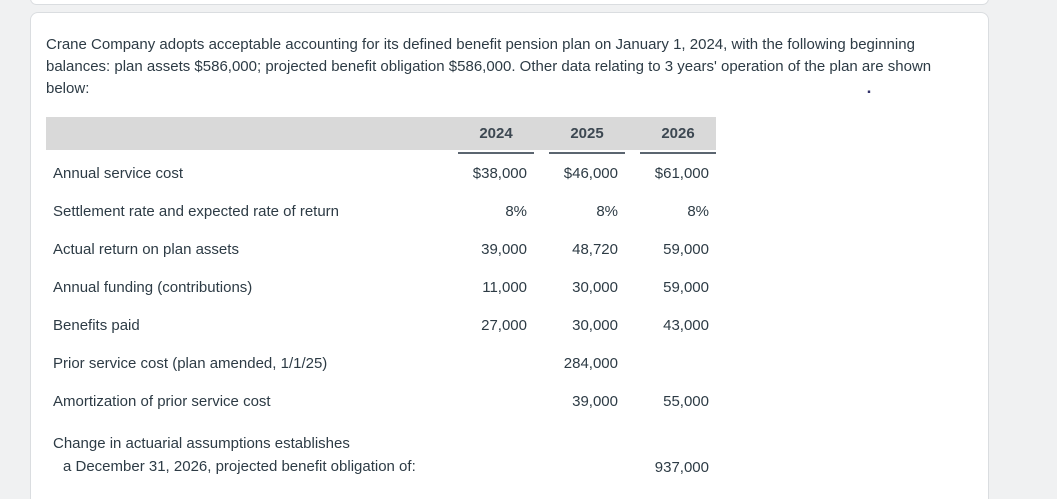 Image resolution: width=1057 pixels, height=499 pixels. What do you see at coordinates (504, 287) in the screenshot?
I see `cell-2024: 11,000` at bounding box center [504, 287].